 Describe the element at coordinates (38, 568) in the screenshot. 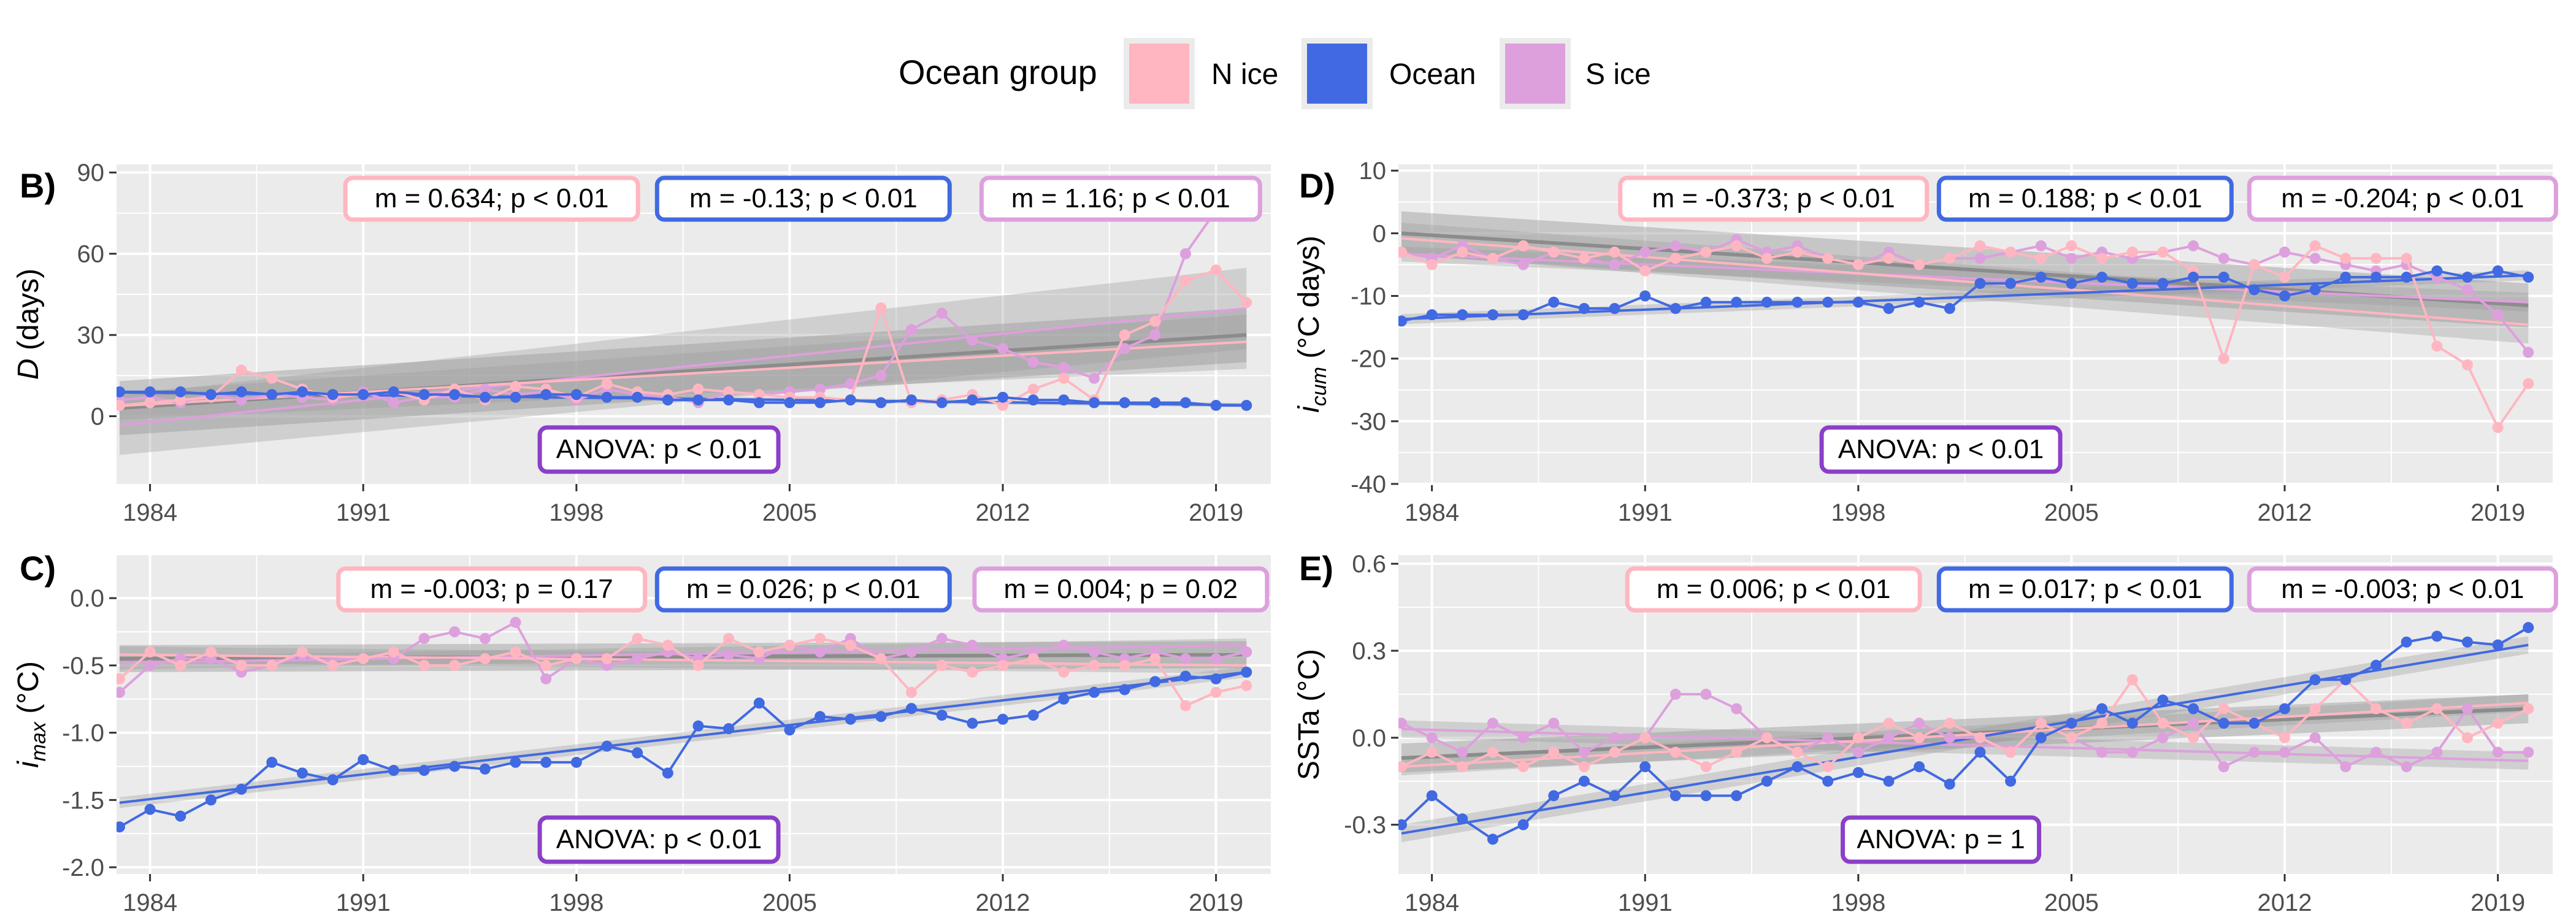

I see `panel-label: C)` at that location.